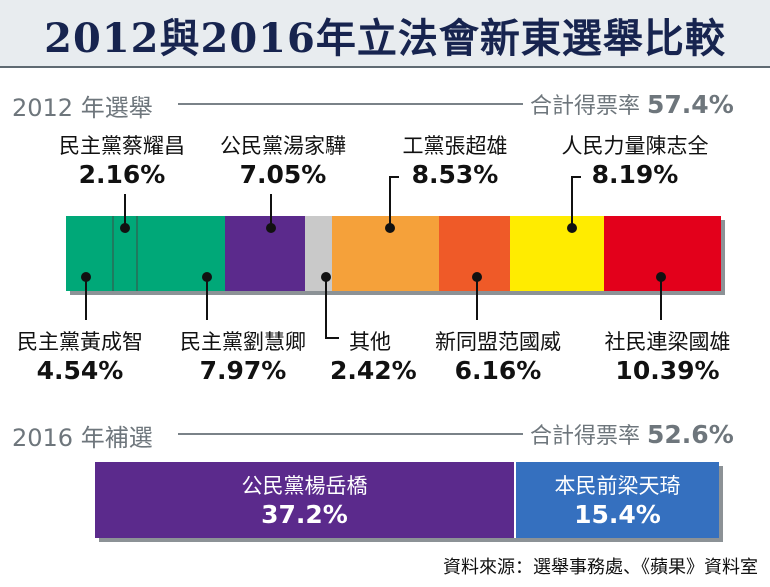 The width and height of the screenshot is (770, 587). Describe the element at coordinates (690, 434) in the screenshot. I see `turnout-2016-value: 52.6%` at that location.